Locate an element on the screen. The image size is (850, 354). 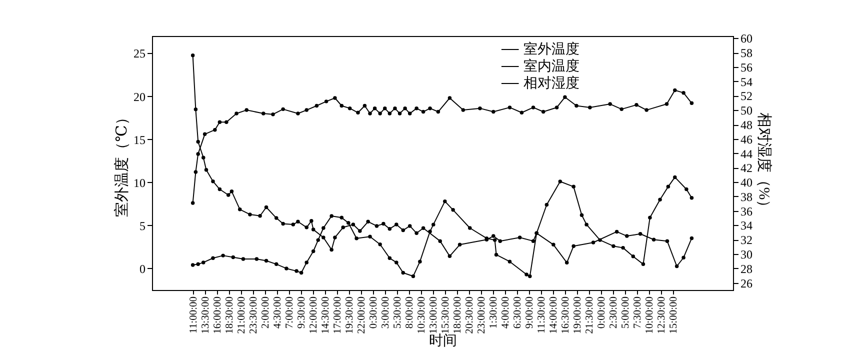
x-tick-label: 4:00:00 is located at coordinates (506, 312).